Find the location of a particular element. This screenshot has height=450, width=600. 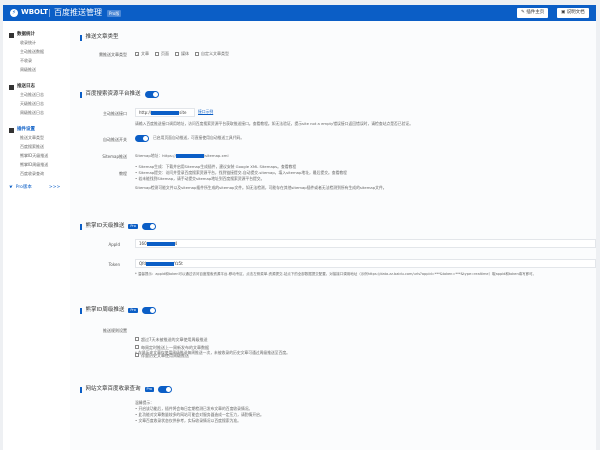

auto-push-toggle is located at coordinates (142, 138).